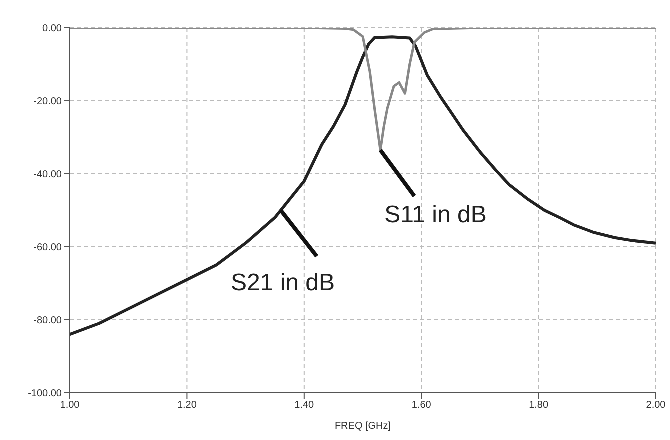  Describe the element at coordinates (435, 214) in the screenshot. I see `annotation: S11 in dB` at that location.